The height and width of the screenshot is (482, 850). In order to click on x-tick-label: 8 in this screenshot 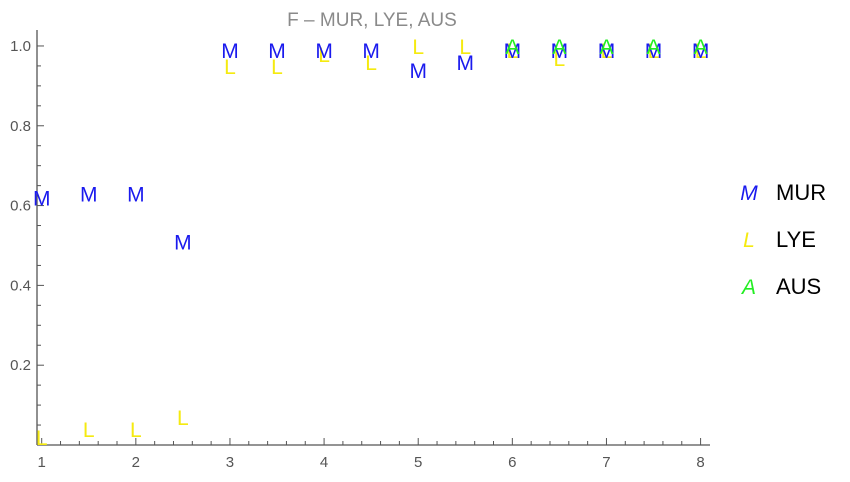, I will do `click(700, 462)`.